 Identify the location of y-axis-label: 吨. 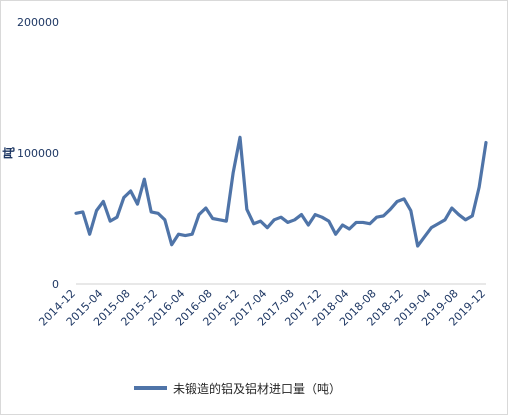
(8, 153).